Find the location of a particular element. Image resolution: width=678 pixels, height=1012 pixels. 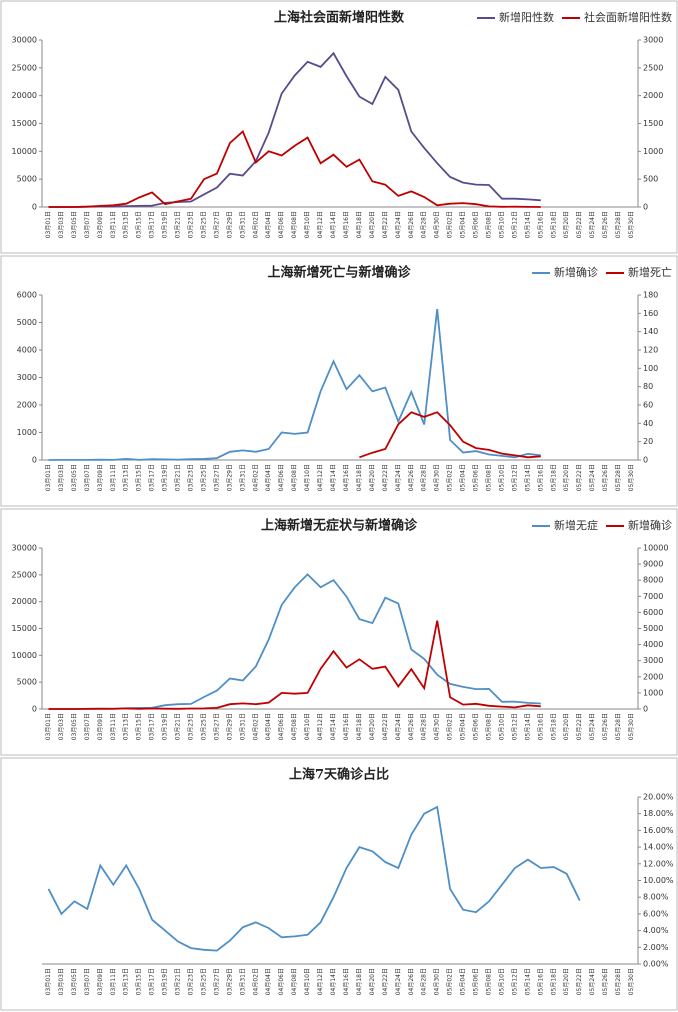

y-tick-label: 25000 is located at coordinates (24, 67).